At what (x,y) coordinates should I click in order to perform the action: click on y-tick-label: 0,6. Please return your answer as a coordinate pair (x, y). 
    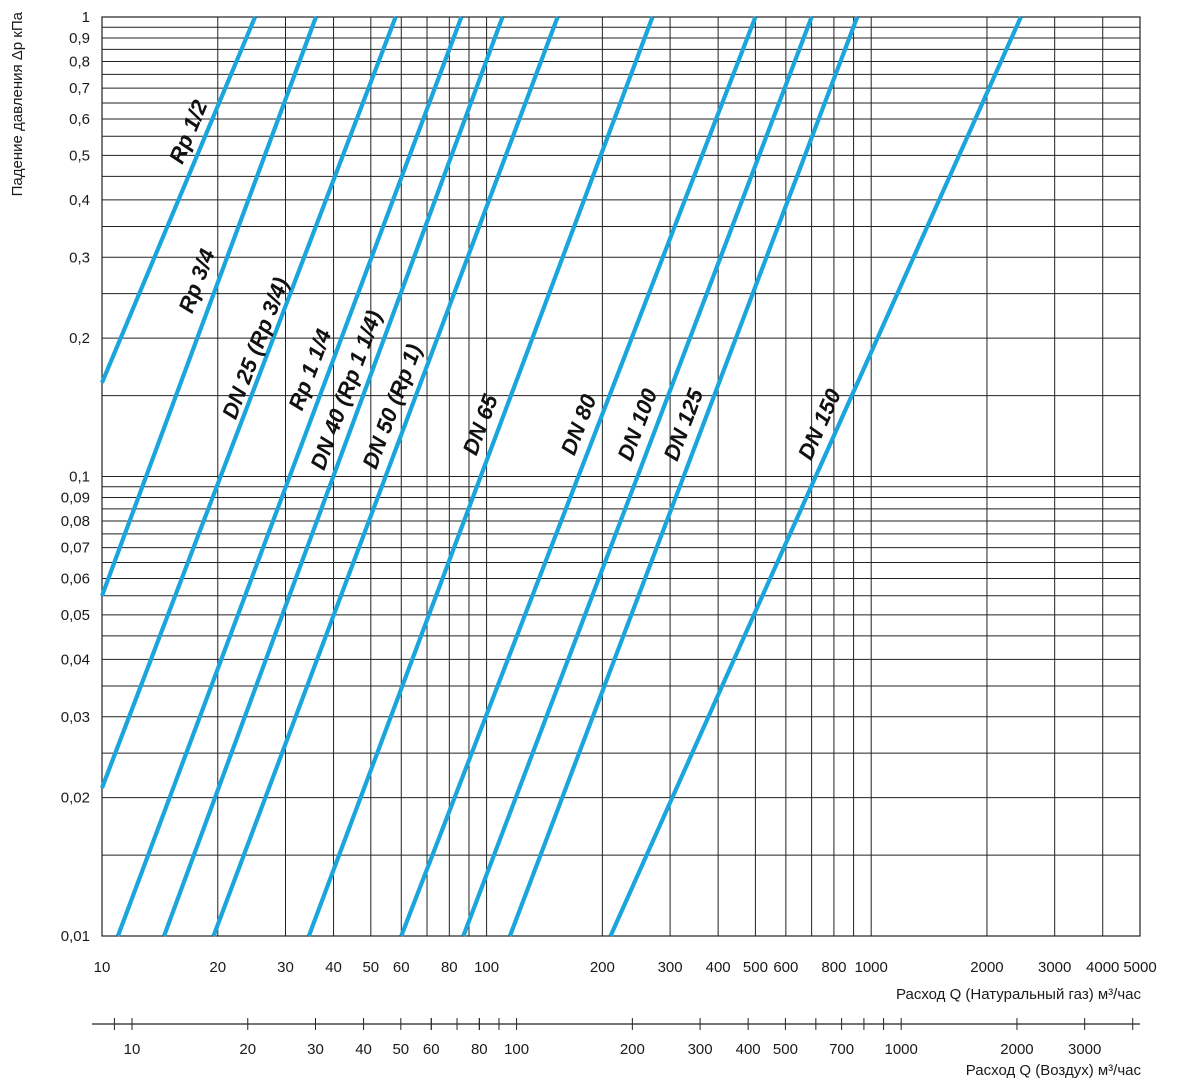
    Looking at the image, I should click on (79, 119).